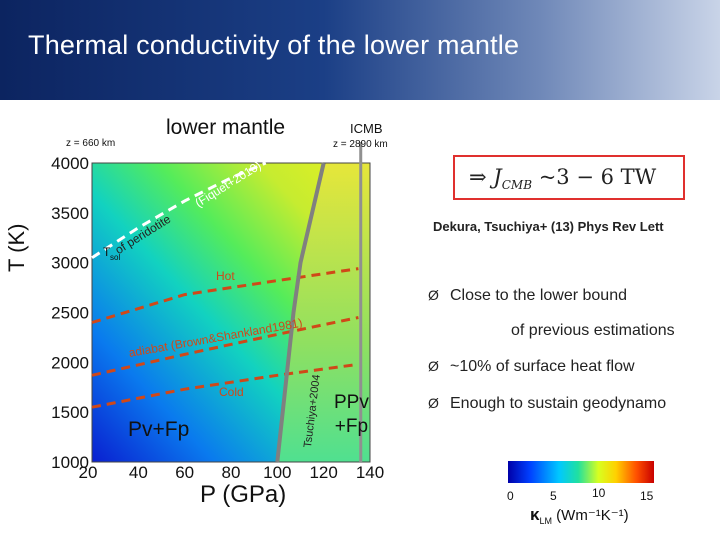  Describe the element at coordinates (70, 163) in the screenshot. I see `y-tick-label: 4000` at that location.